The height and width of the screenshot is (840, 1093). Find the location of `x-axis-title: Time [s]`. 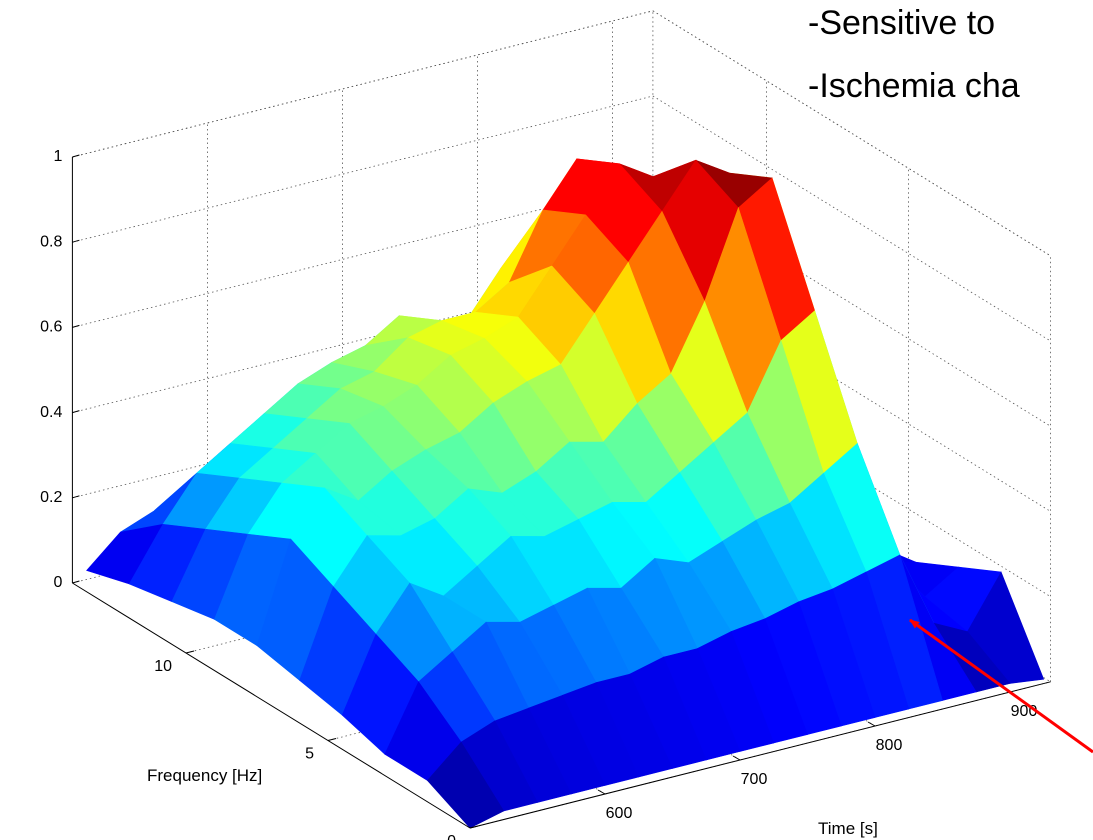

x-axis-title: Time [s] is located at coordinates (848, 828).